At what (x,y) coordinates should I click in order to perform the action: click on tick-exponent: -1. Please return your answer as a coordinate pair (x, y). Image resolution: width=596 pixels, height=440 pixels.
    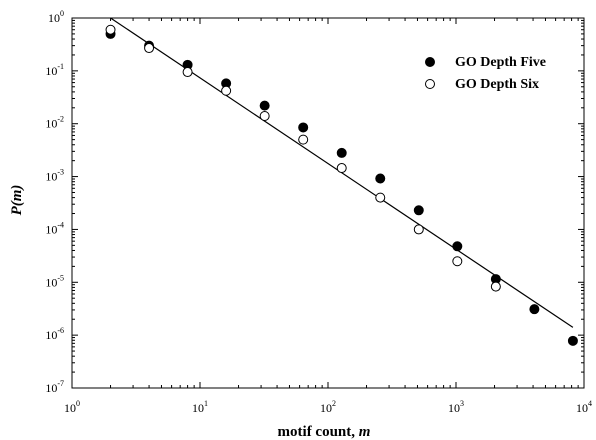
    Looking at the image, I should click on (60, 66).